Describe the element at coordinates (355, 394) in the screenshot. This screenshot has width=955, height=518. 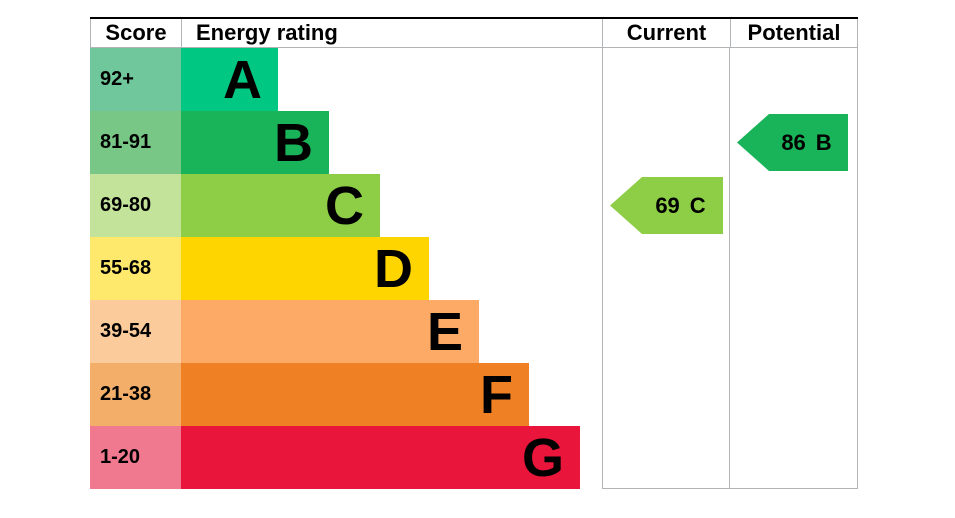
I see `band-bar-f: F` at that location.